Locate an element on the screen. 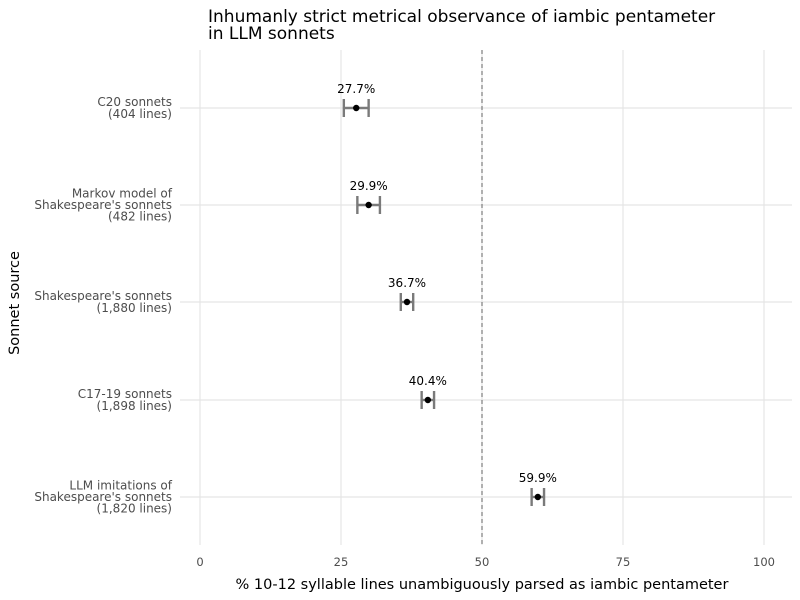 Image resolution: width=800 pixels, height=600 pixels. data-label: 29.9% is located at coordinates (369, 186).